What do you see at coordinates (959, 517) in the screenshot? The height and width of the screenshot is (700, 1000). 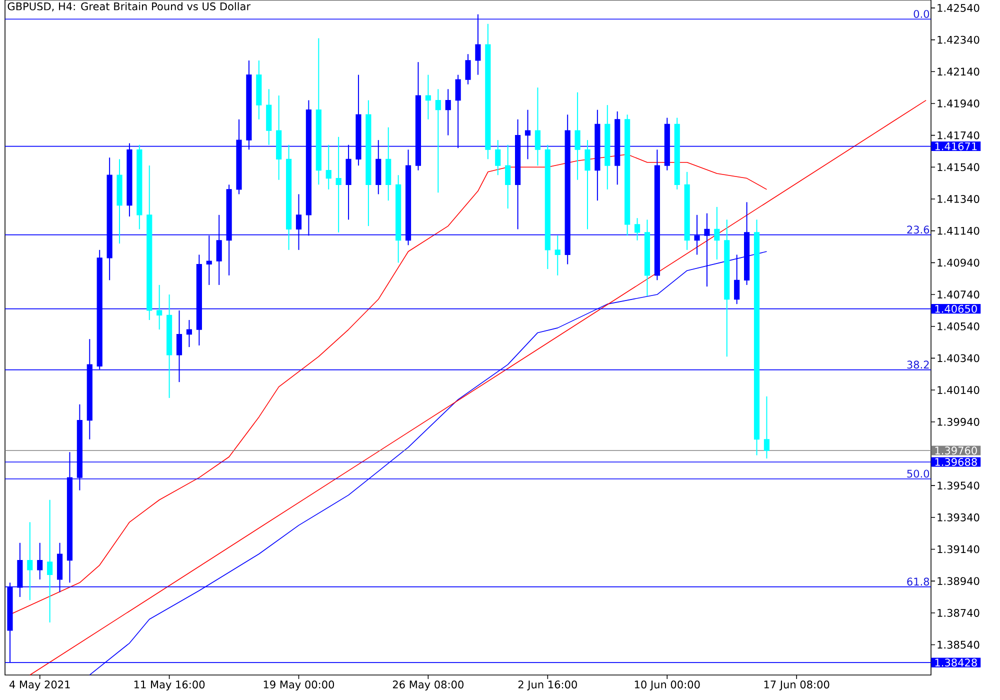 I see `y-tick-label: 1.39340` at bounding box center [959, 517].